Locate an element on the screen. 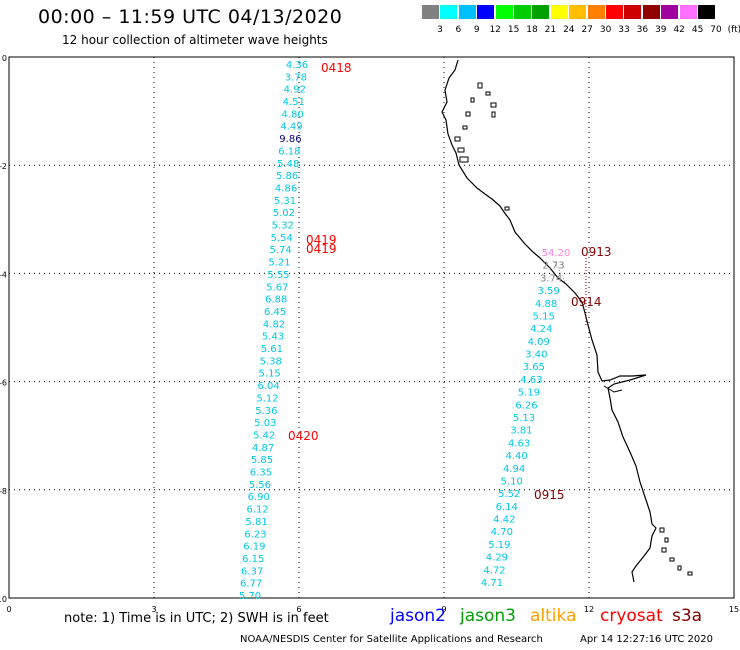 The height and width of the screenshot is (650, 740). wave-height-value: 4.70 is located at coordinates (502, 532).